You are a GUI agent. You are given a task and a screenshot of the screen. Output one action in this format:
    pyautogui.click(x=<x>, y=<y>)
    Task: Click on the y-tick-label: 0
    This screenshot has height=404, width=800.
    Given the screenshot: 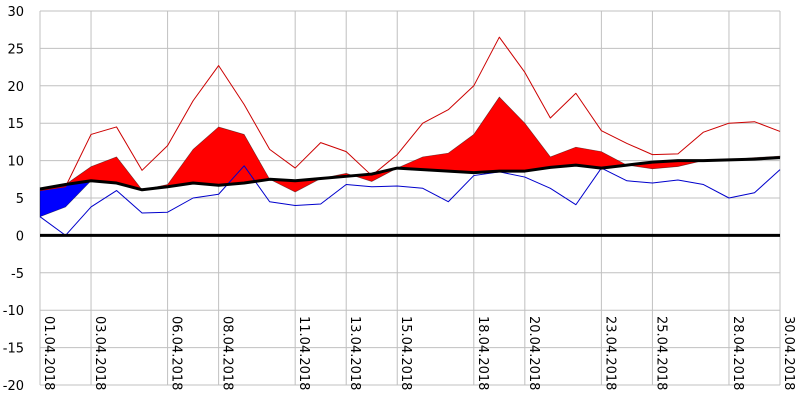 What is the action you would take?
    pyautogui.click(x=20, y=236)
    